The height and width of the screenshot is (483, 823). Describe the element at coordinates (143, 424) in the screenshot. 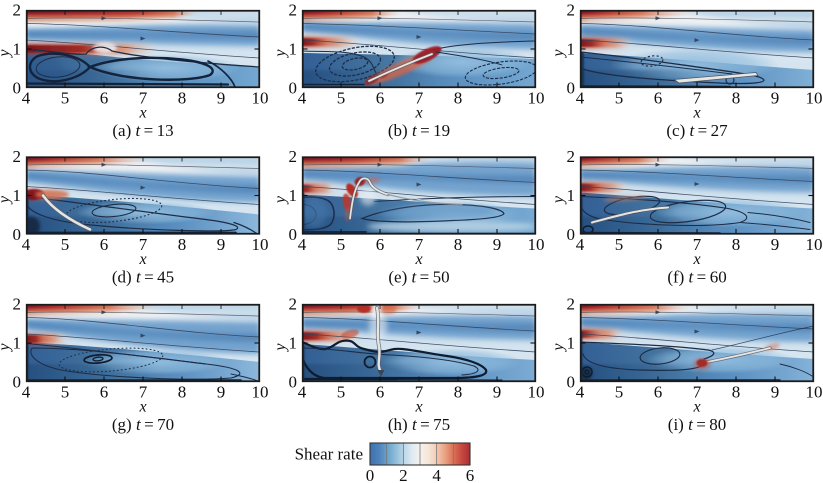

I see `svg-text: (g) t = 70` at that location.